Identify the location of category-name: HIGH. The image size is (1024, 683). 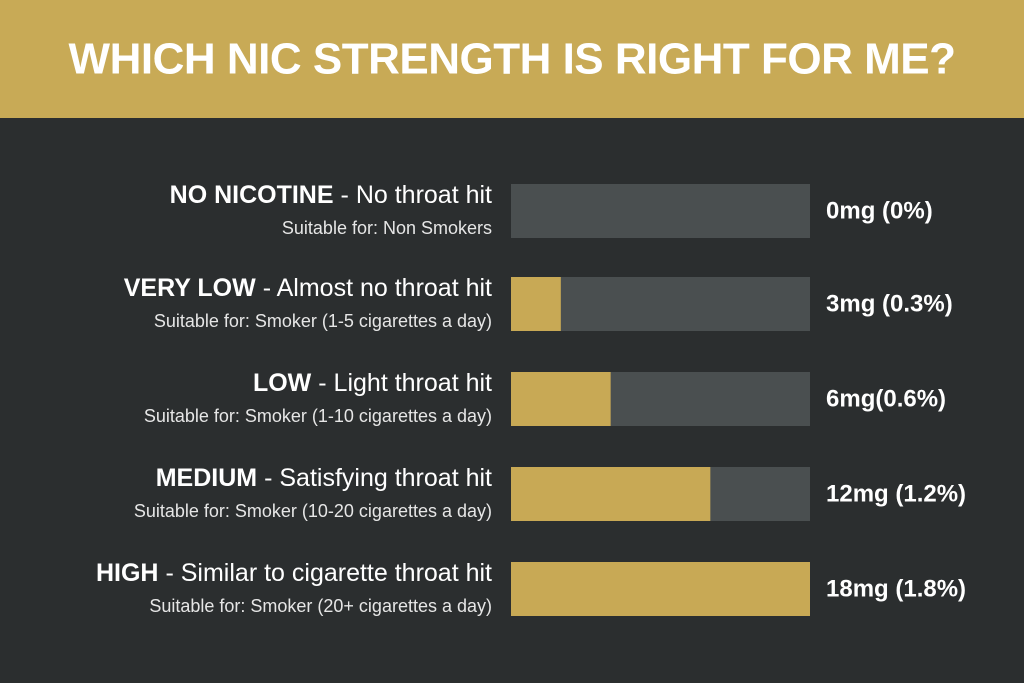
(127, 573).